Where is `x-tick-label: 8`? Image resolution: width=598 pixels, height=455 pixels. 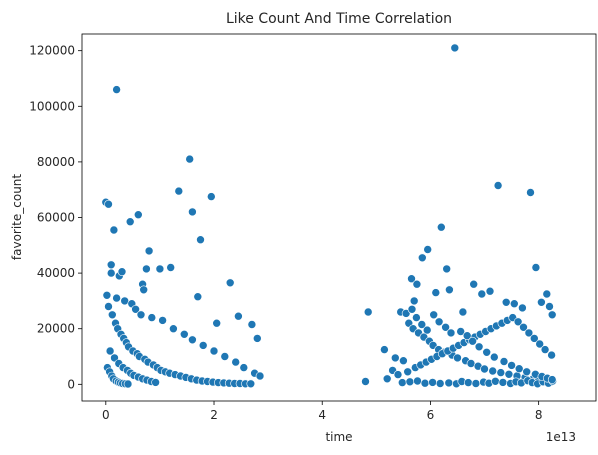
x-tick-label: 8 is located at coordinates (539, 415).